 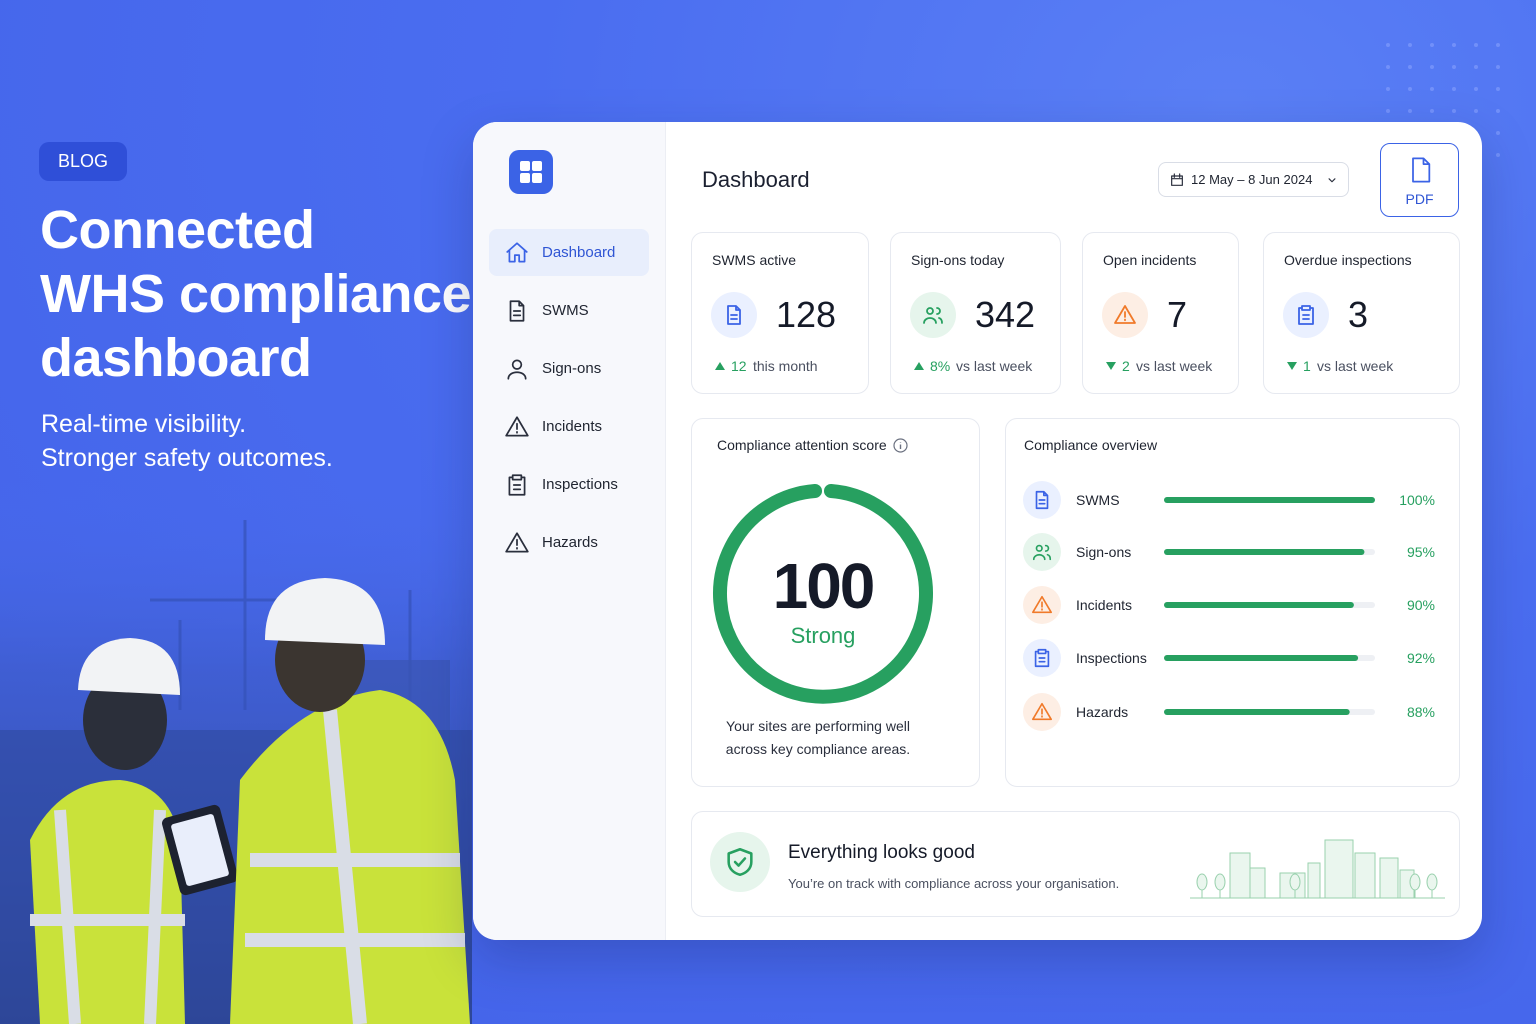 I want to click on hero-subtitle-line: Stronger safety outcomes., so click(x=187, y=458).